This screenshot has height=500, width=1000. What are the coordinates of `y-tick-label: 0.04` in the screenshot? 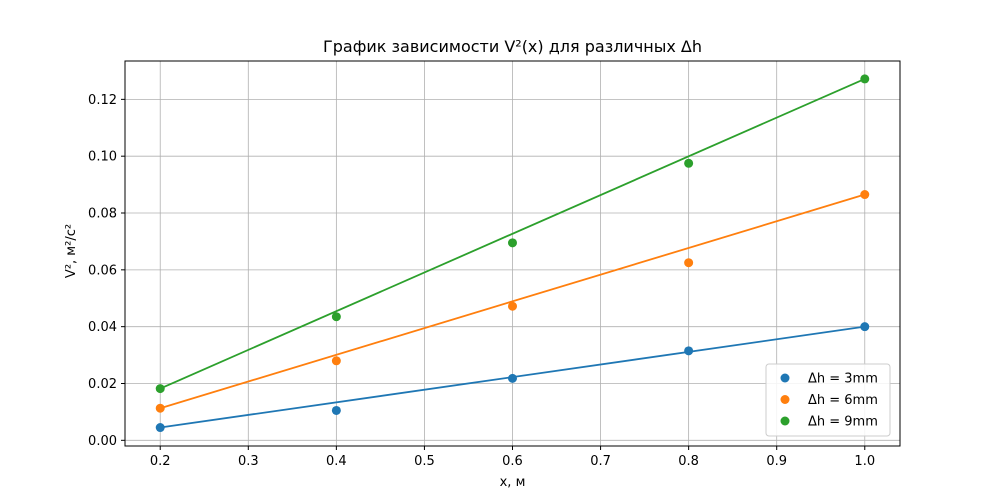 It's located at (102, 327).